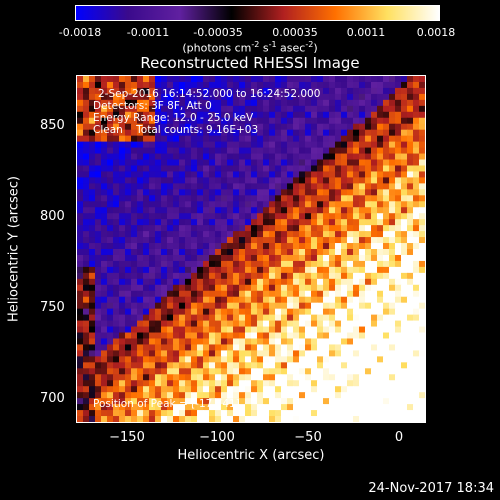 The image size is (500, 500). Describe the element at coordinates (295, 32) in the screenshot. I see `colorbar-tick: 0.00035` at that location.